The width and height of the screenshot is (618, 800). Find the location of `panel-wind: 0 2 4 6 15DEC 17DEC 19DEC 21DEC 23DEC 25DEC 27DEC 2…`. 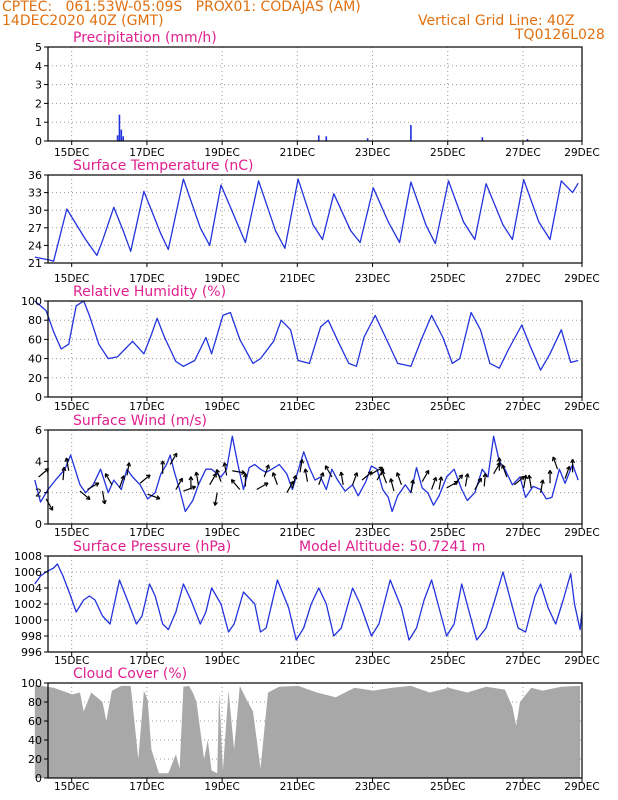

panel-wind: 0 2 4 6 15DEC 17DEC 19DEC 21DEC 23DEC 25DEC 27DEC 2… is located at coordinates (317, 476).